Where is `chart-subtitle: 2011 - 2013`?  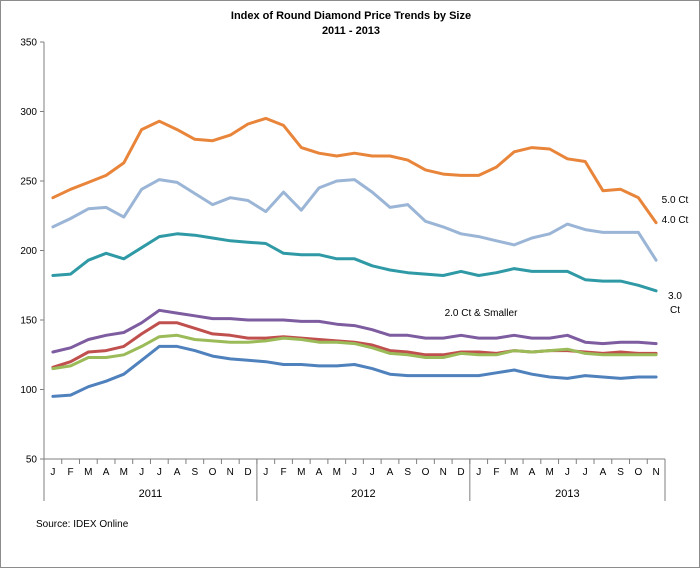 chart-subtitle: 2011 - 2013 is located at coordinates (351, 31).